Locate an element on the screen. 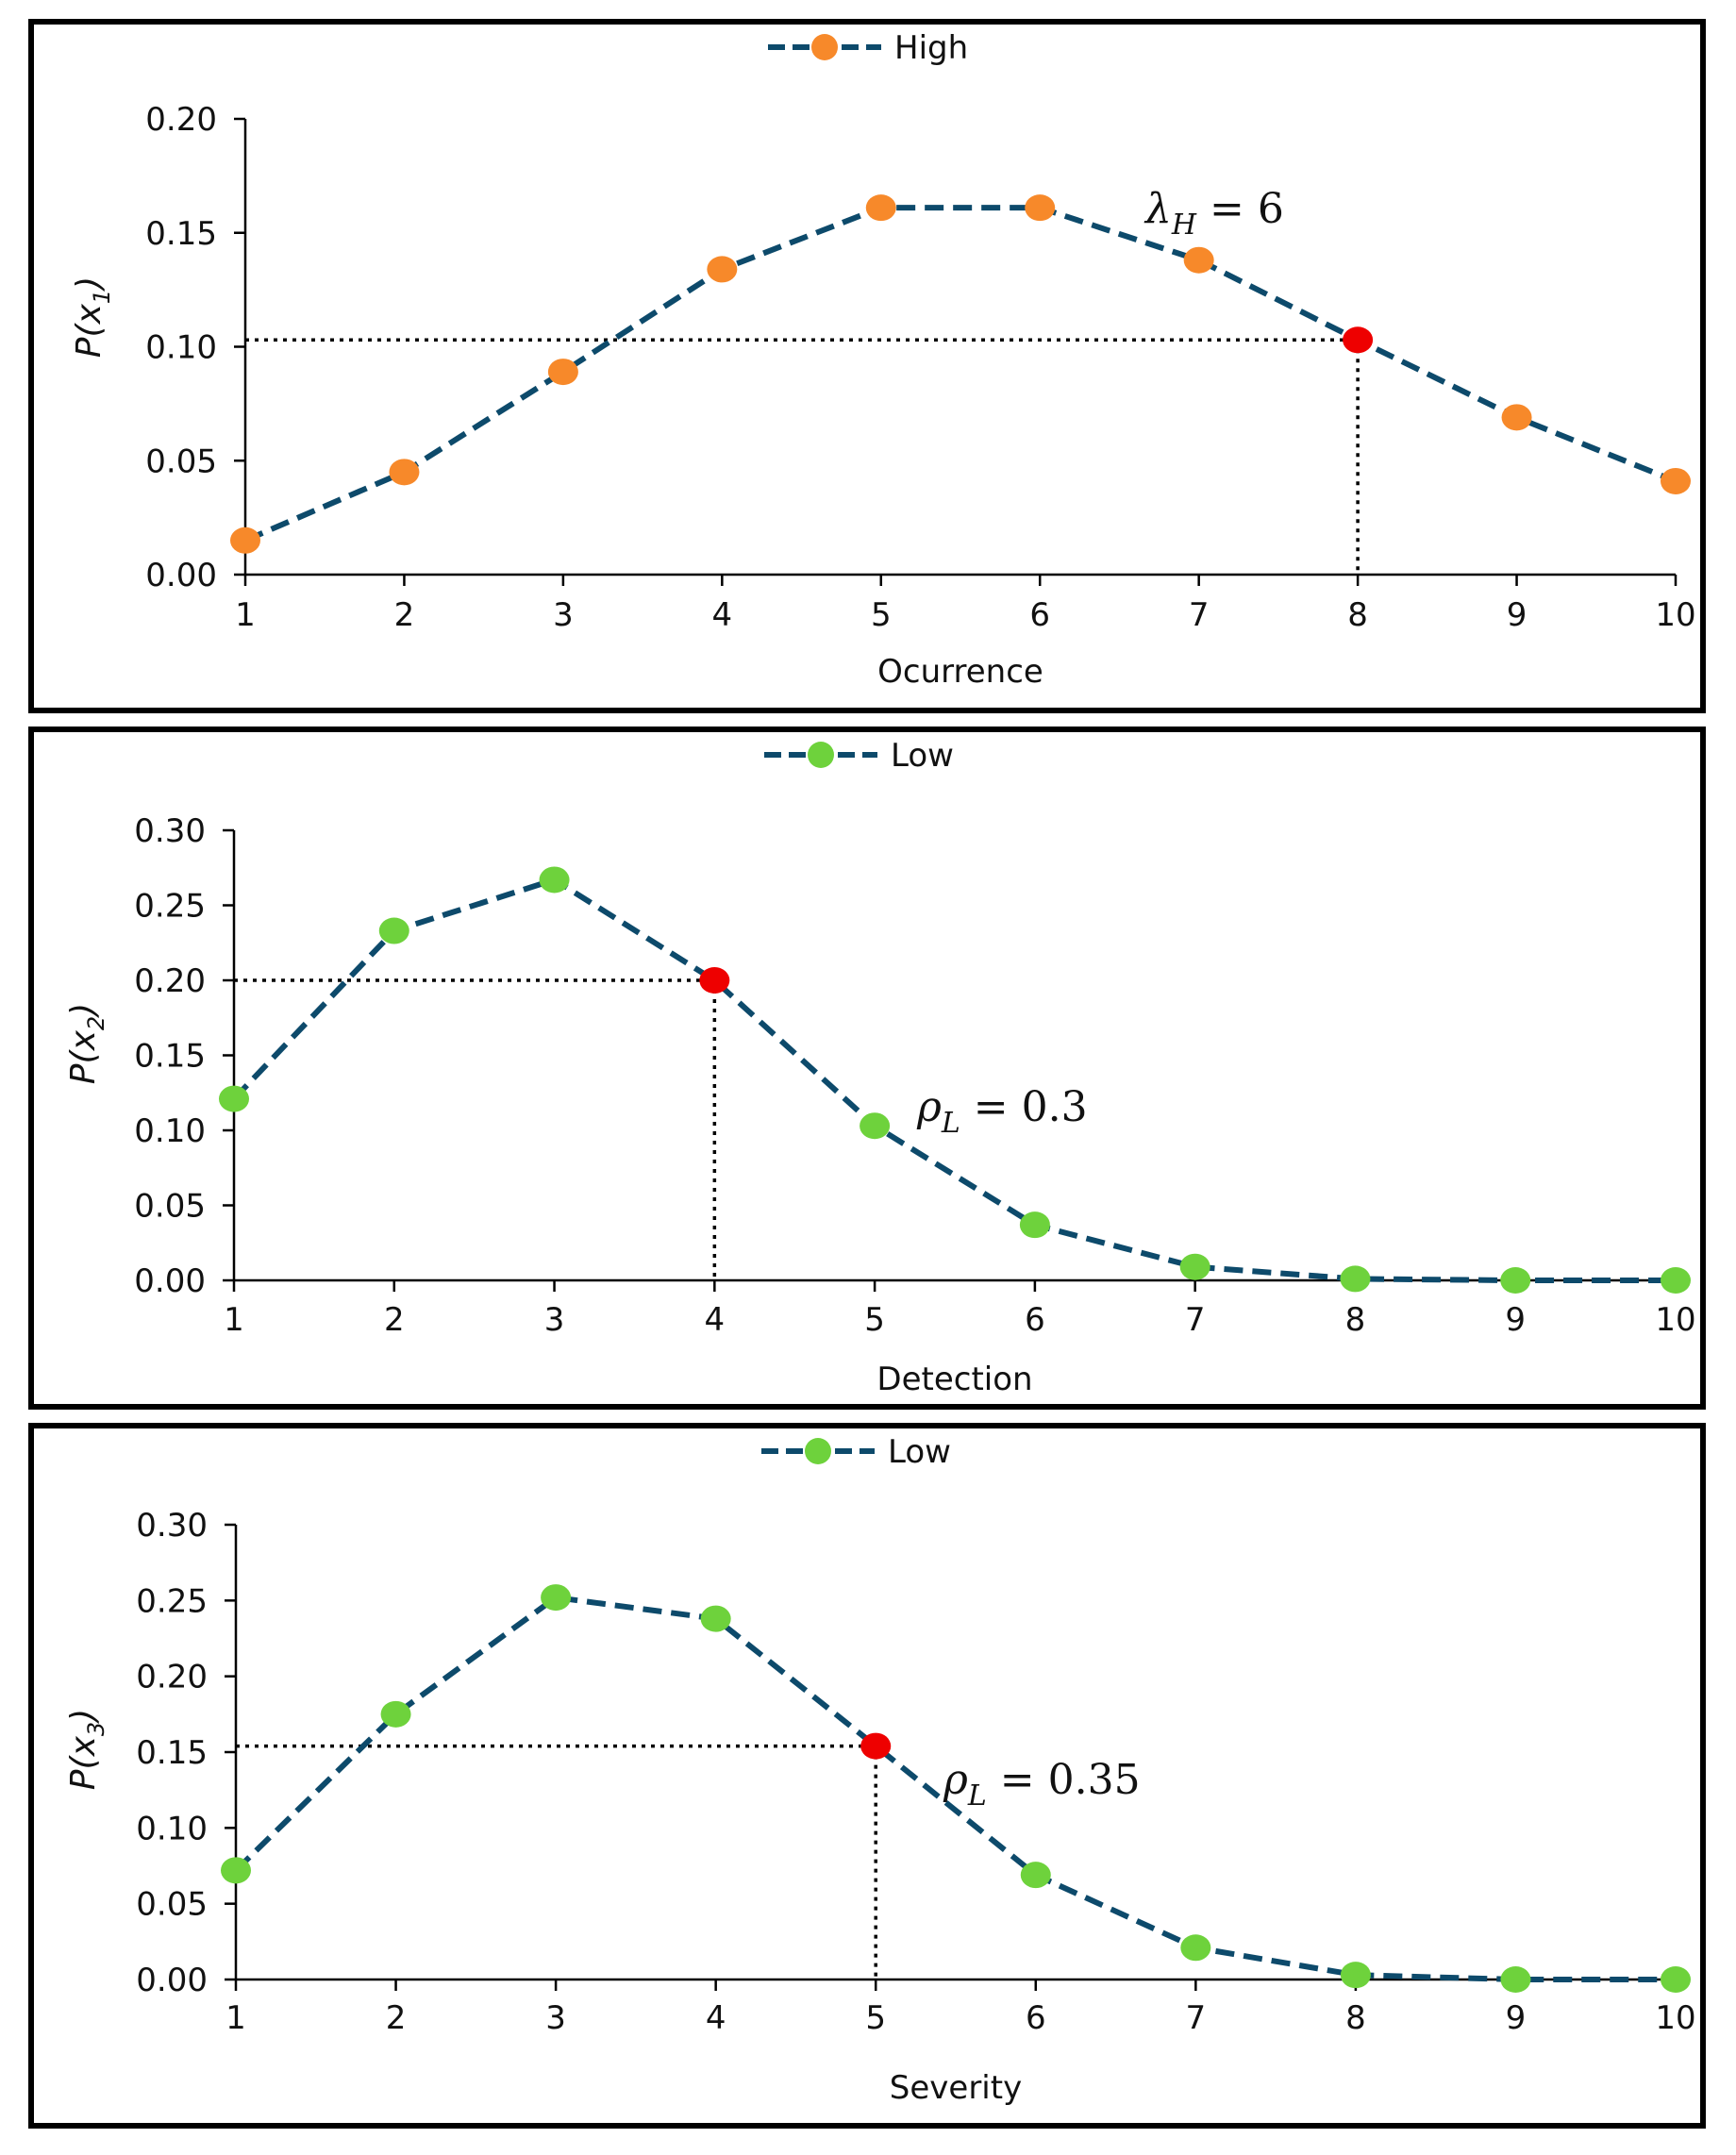  y-axis-title-sub: 3 is located at coordinates (96, 1729).